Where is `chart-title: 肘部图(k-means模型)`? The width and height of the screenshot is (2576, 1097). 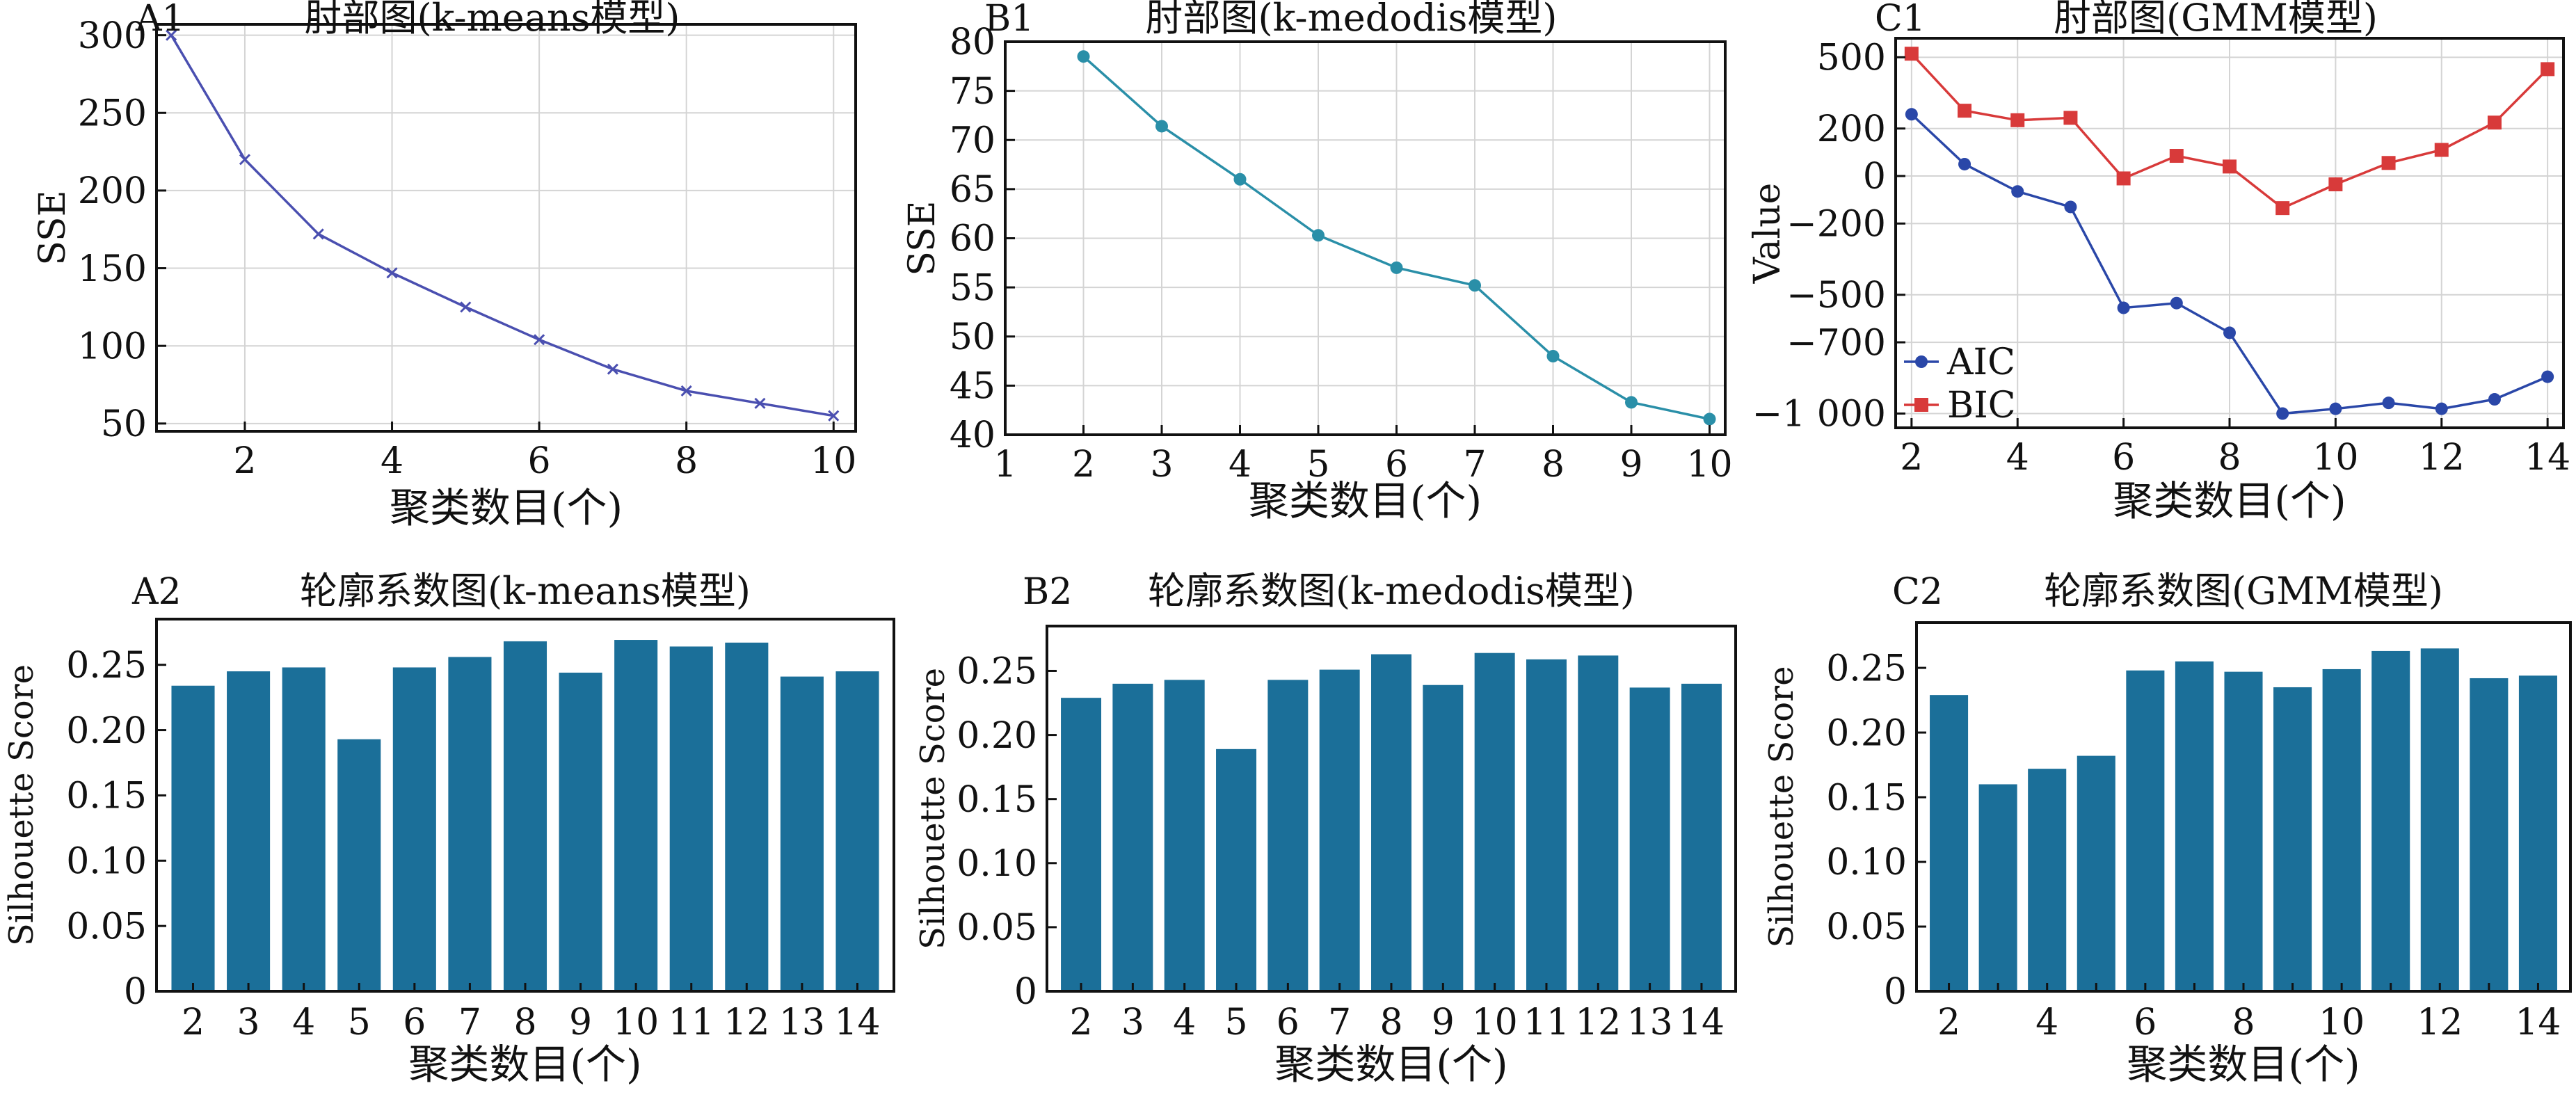
chart-title: 肘部图(k-means模型) is located at coordinates (492, 20).